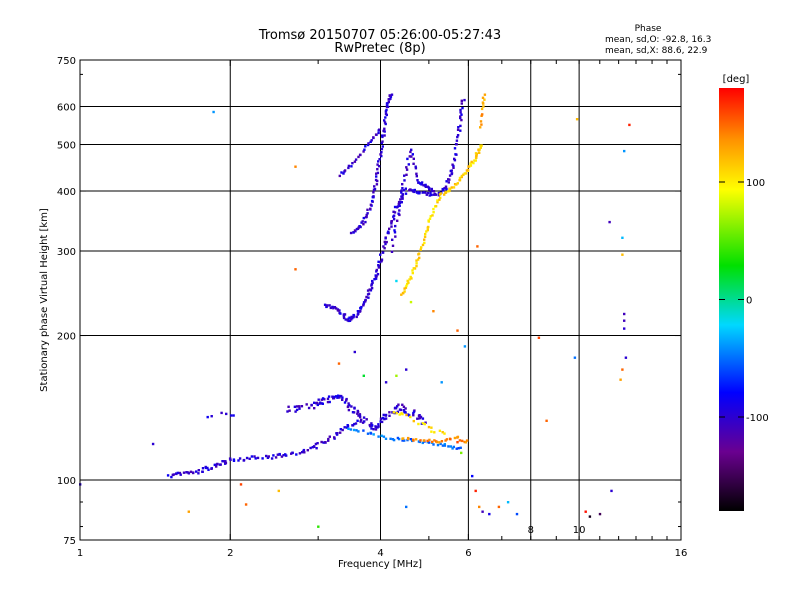 This screenshot has width=800, height=600. What do you see at coordinates (755, 183) in the screenshot?
I see `colorbar-tick-label: 100` at bounding box center [755, 183].